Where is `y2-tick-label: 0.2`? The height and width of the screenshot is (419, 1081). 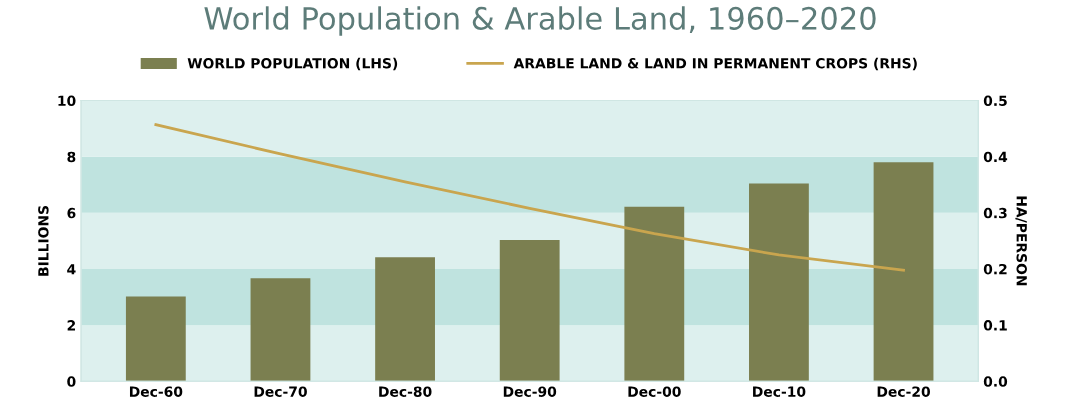
y2-tick-label: 0.2 is located at coordinates (995, 269).